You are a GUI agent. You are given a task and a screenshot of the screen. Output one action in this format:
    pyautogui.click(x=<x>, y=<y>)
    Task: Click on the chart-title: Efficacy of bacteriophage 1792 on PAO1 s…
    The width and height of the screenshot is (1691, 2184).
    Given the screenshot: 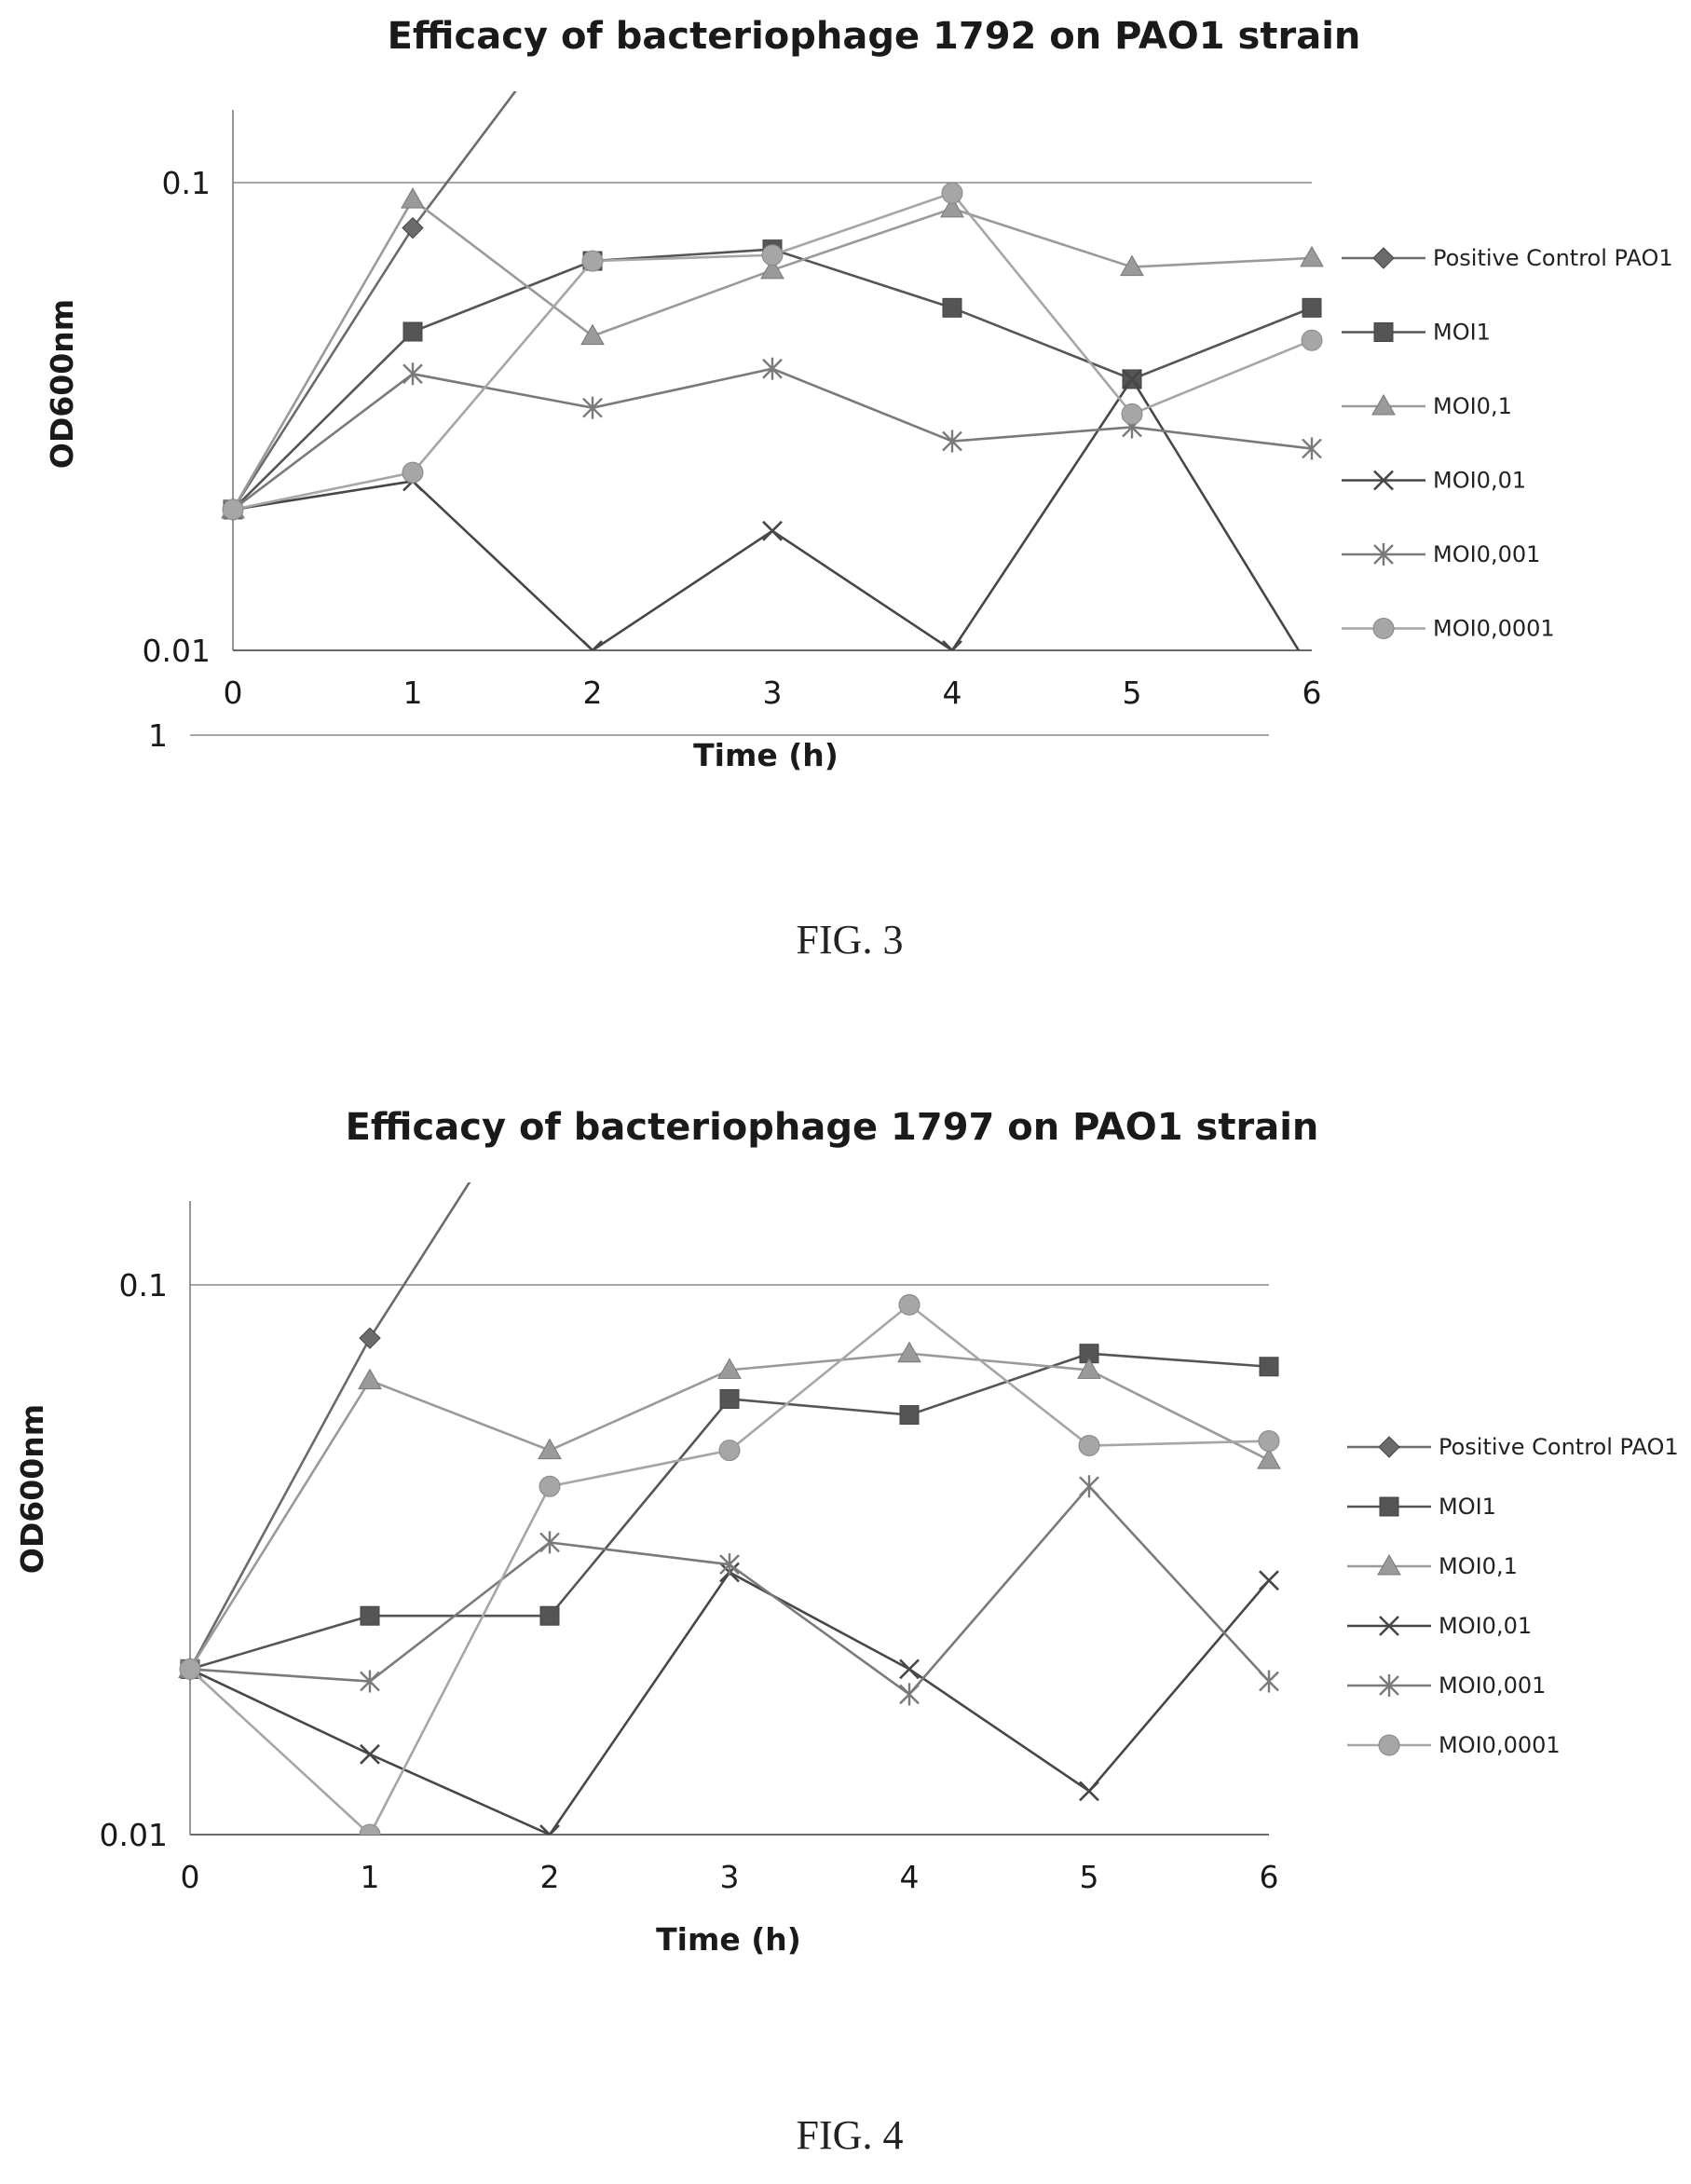 What is the action you would take?
    pyautogui.click(x=874, y=36)
    